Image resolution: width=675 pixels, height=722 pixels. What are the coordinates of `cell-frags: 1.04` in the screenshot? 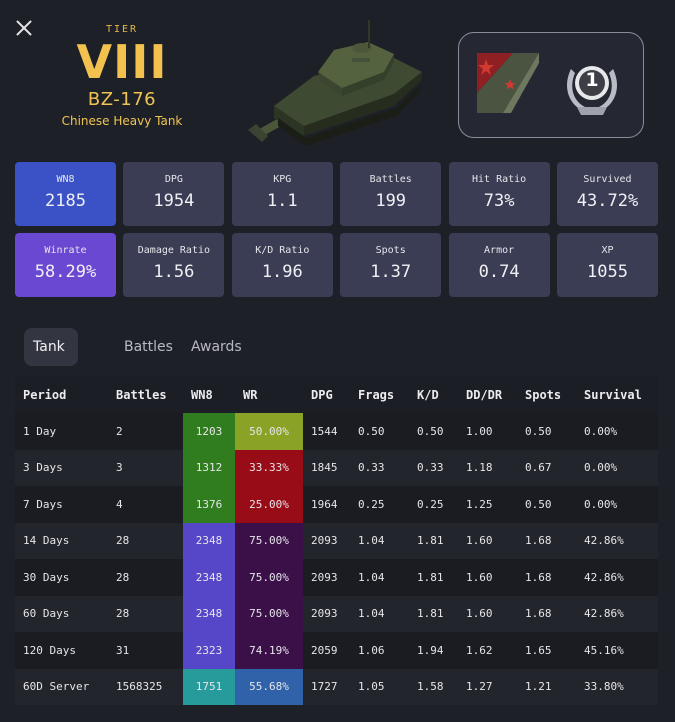 It's located at (379, 540).